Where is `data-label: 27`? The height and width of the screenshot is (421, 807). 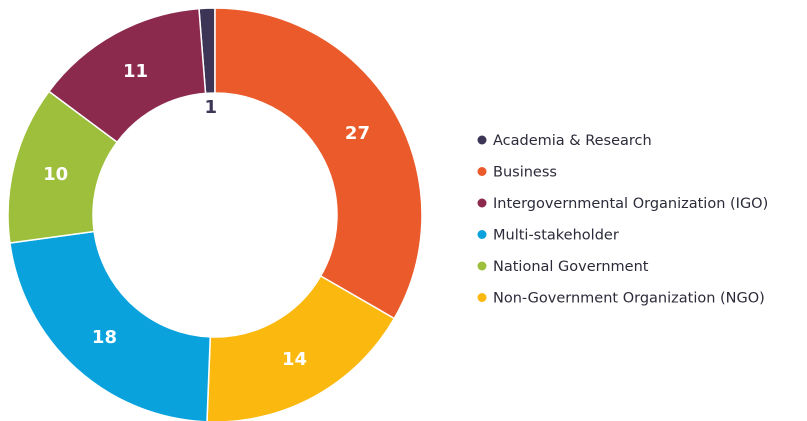
data-label: 27 is located at coordinates (357, 133).